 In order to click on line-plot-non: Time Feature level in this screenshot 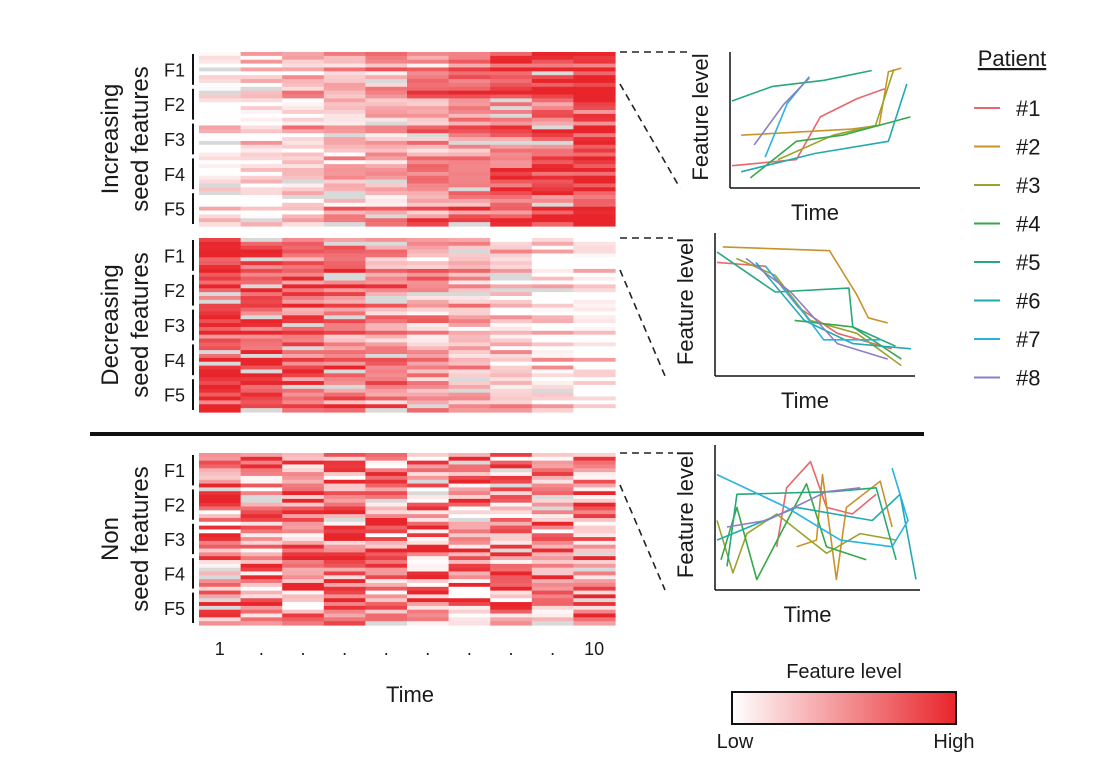, I will do `click(769, 536)`.